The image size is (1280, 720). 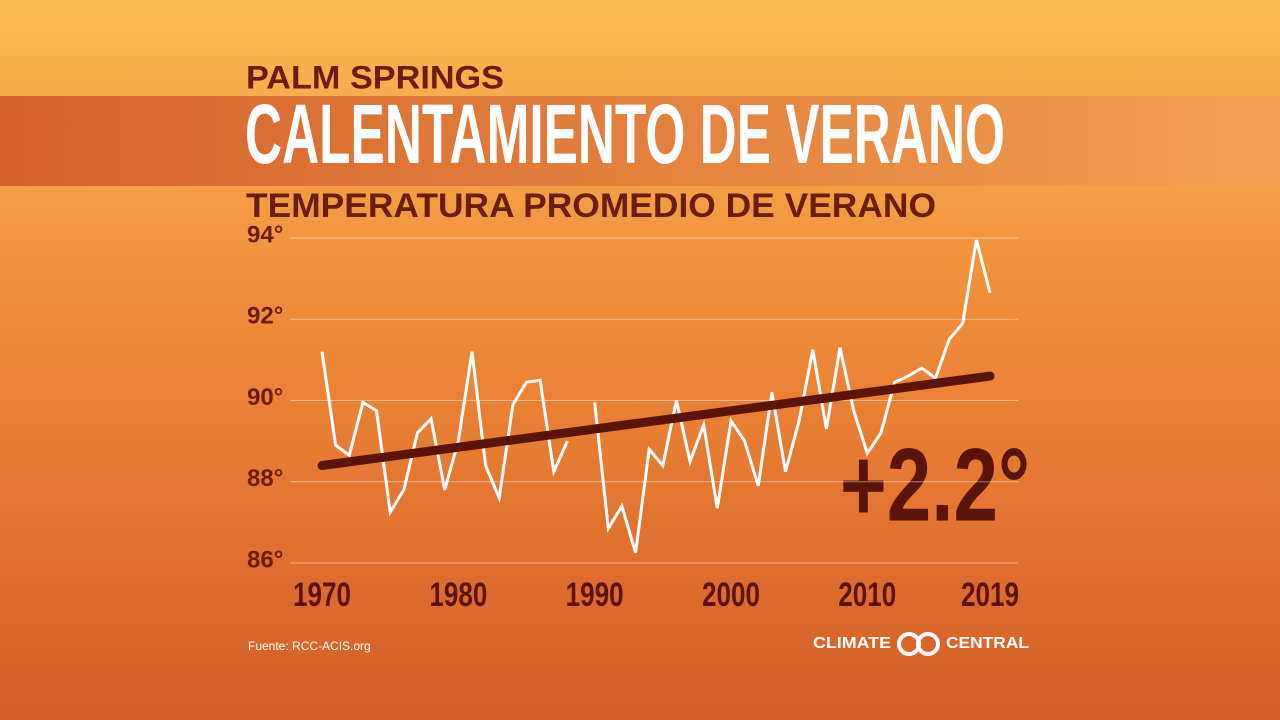 What do you see at coordinates (265, 559) in the screenshot?
I see `y-tick-label: 86°` at bounding box center [265, 559].